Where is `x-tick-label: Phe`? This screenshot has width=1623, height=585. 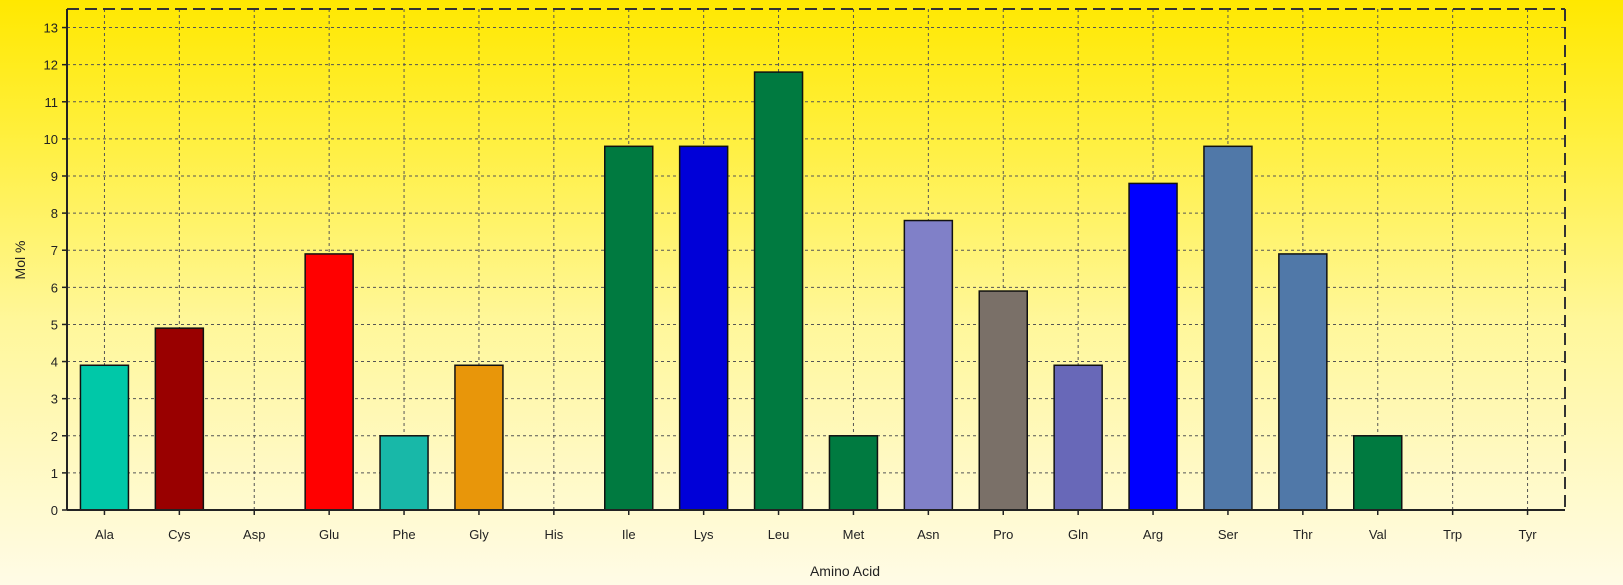 x-tick-label: Phe is located at coordinates (403, 534).